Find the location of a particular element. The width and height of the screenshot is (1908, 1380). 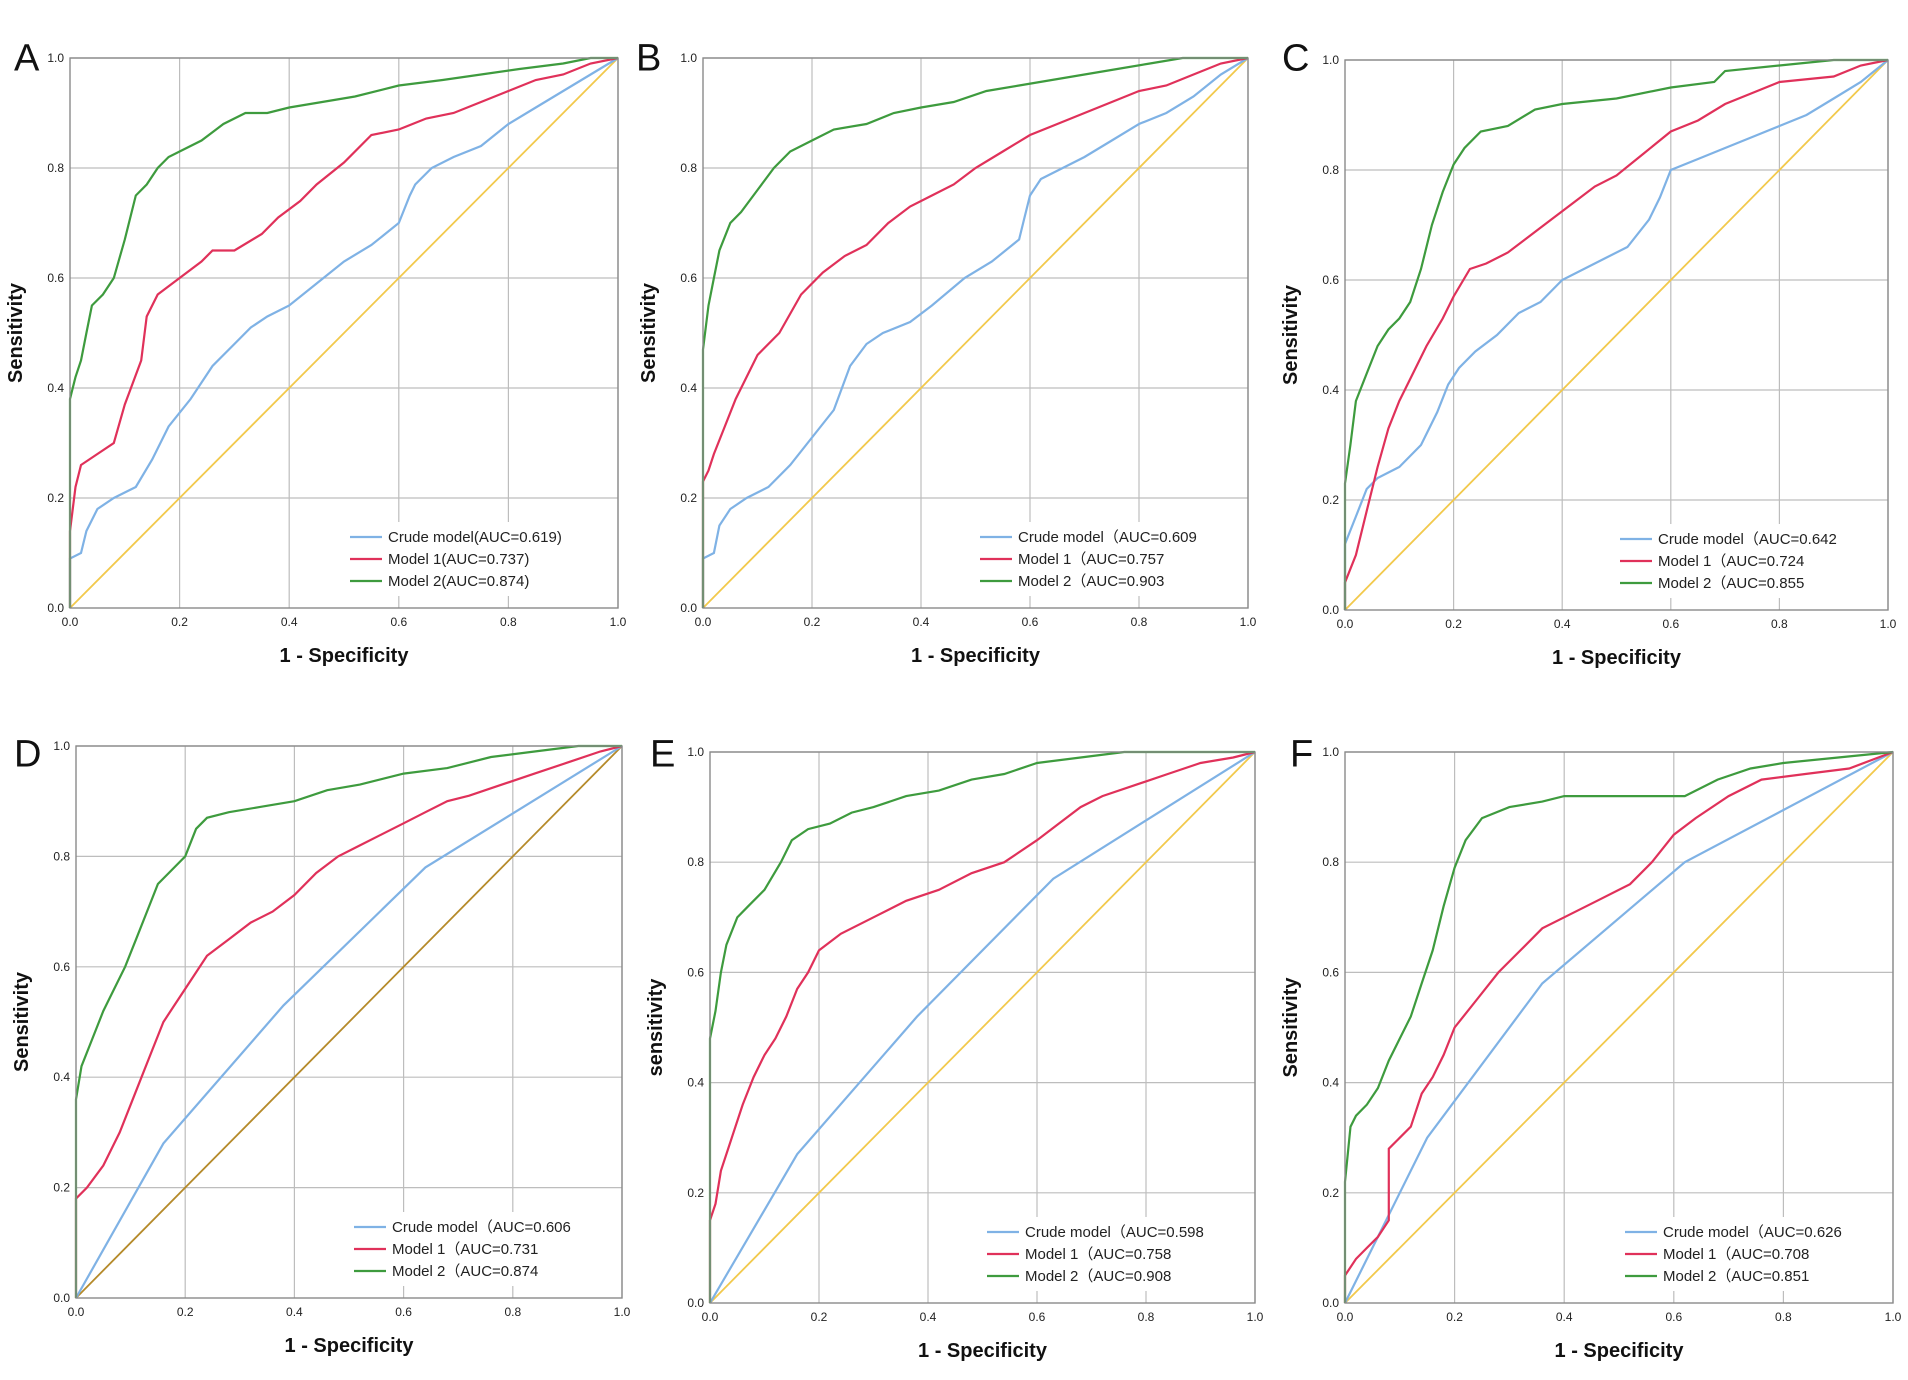

panel-c-x-tick-label: 1.0 is located at coordinates (1888, 624).